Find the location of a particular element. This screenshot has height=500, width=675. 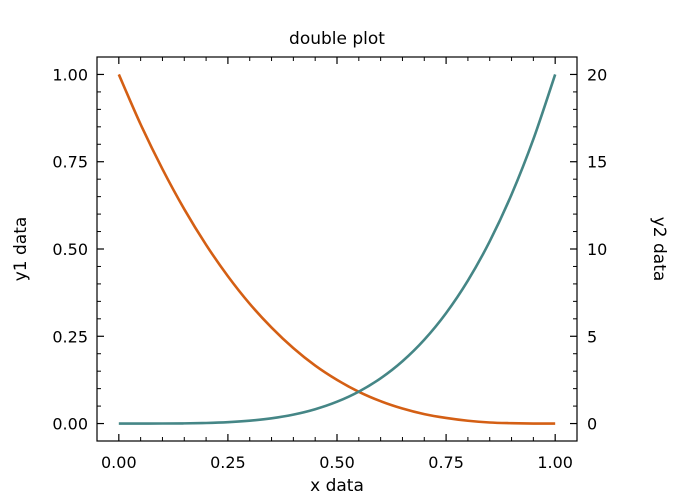

x-tick-label: 0.75 is located at coordinates (446, 462).